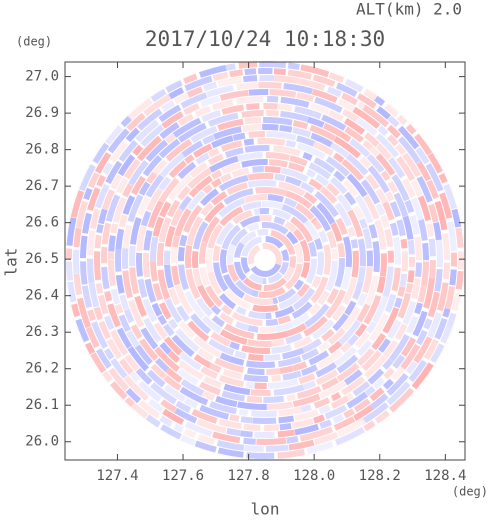  Describe the element at coordinates (42, 259) in the screenshot. I see `y-tick-label: 26.5` at that location.